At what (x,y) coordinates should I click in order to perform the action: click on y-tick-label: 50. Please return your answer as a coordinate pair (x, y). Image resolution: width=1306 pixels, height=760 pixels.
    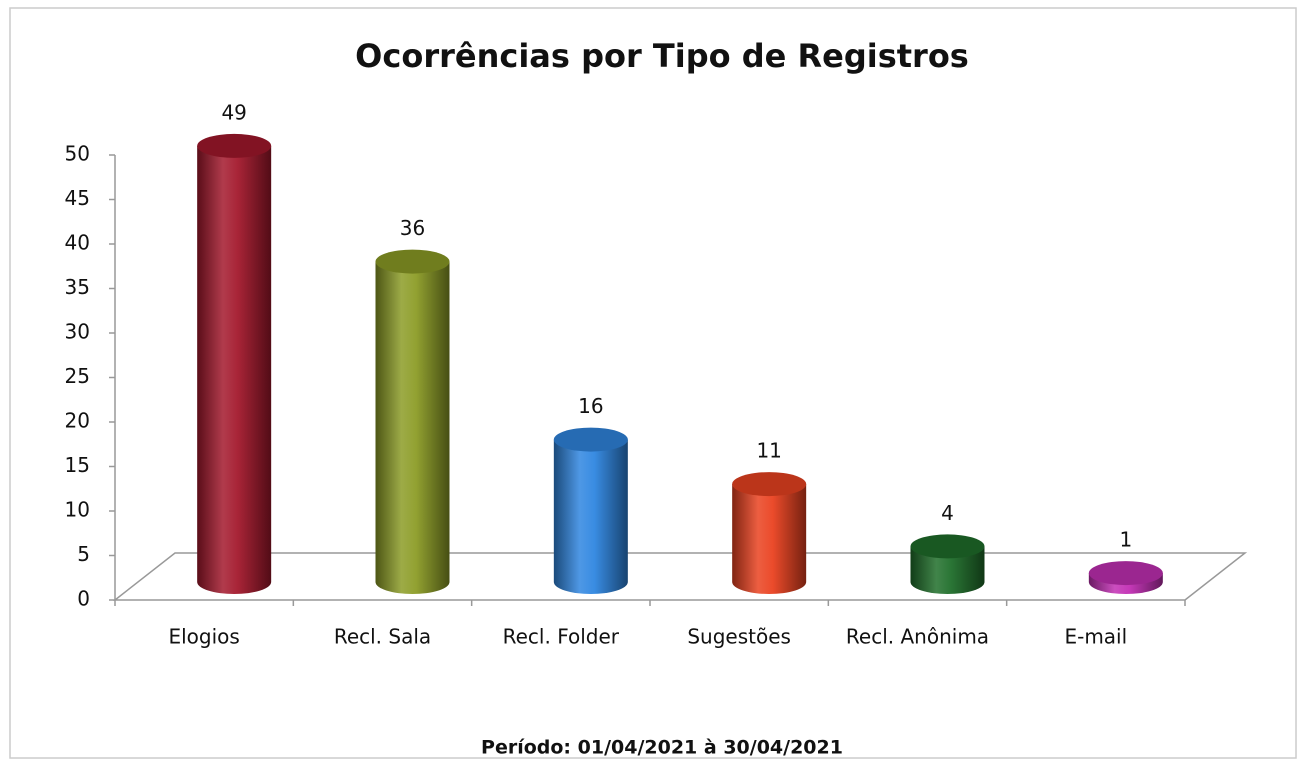
    Looking at the image, I should click on (77, 154).